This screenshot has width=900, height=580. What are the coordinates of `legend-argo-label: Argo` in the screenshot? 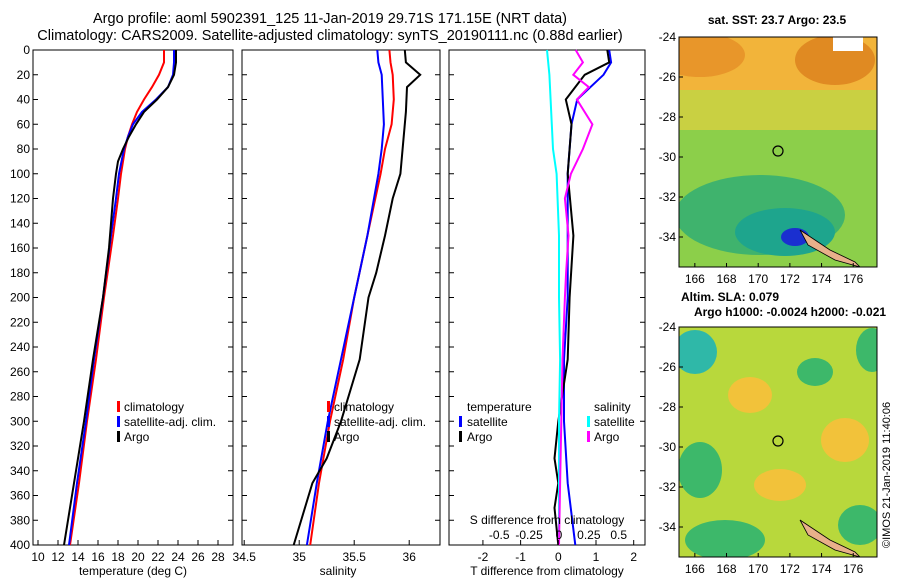 It's located at (137, 437).